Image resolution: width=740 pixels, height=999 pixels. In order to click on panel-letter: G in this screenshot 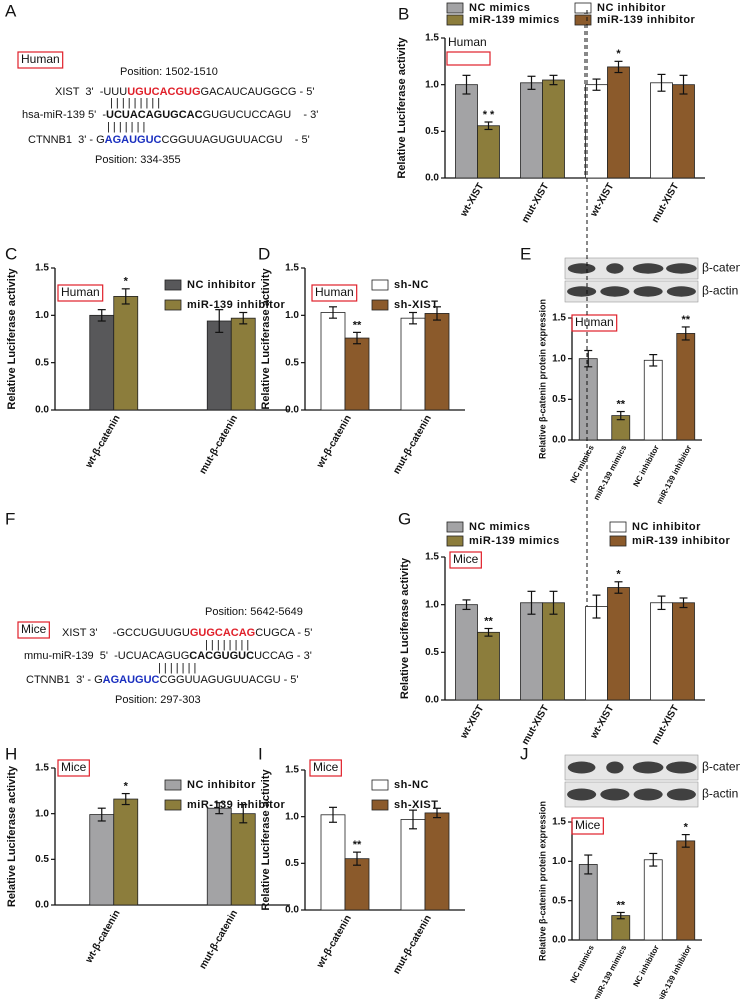, I will do `click(404, 518)`.